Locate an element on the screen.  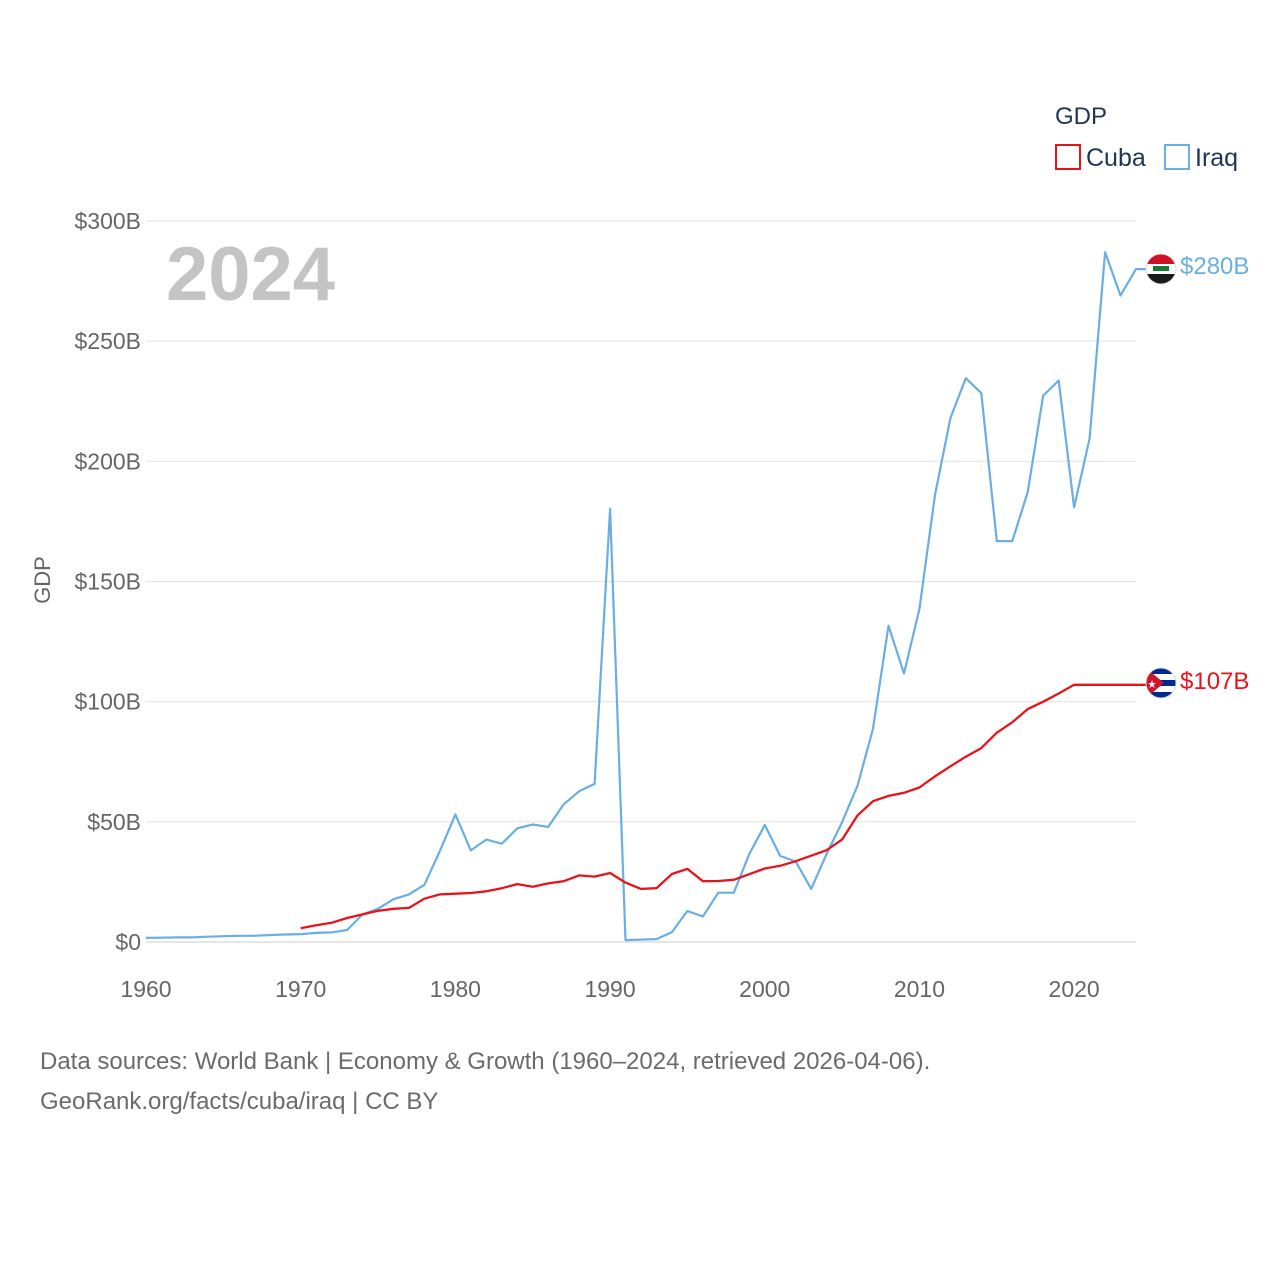
y-tick-label: $50B is located at coordinates (114, 822).